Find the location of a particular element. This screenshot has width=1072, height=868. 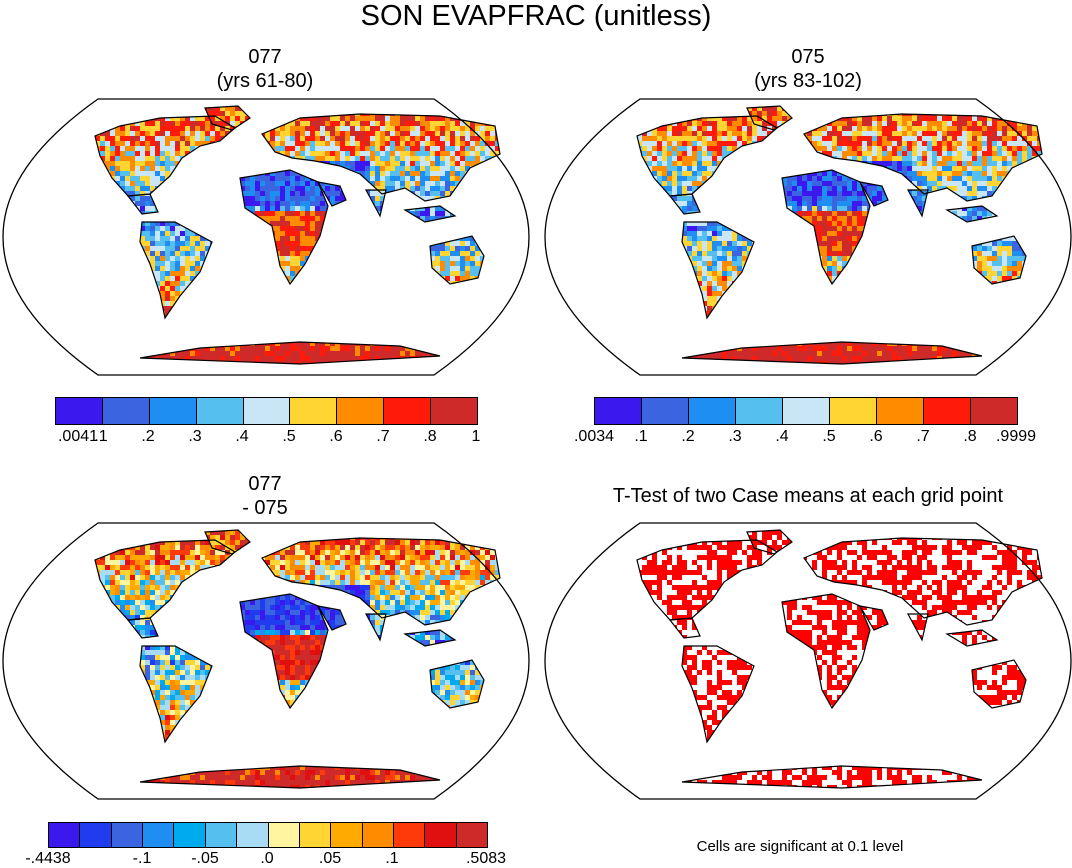

cb3-tick: .5083 is located at coordinates (486, 859).